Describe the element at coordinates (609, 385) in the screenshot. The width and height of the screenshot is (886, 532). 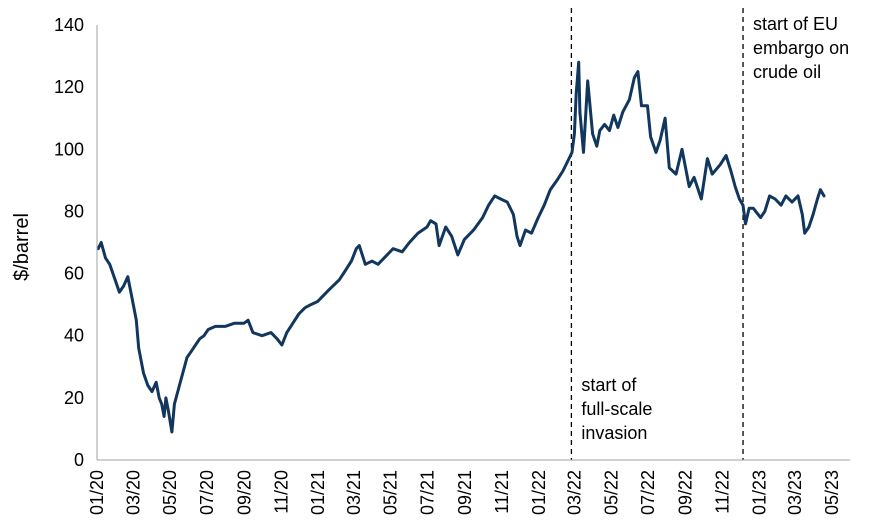
I see `event-annotation-line: start of` at that location.